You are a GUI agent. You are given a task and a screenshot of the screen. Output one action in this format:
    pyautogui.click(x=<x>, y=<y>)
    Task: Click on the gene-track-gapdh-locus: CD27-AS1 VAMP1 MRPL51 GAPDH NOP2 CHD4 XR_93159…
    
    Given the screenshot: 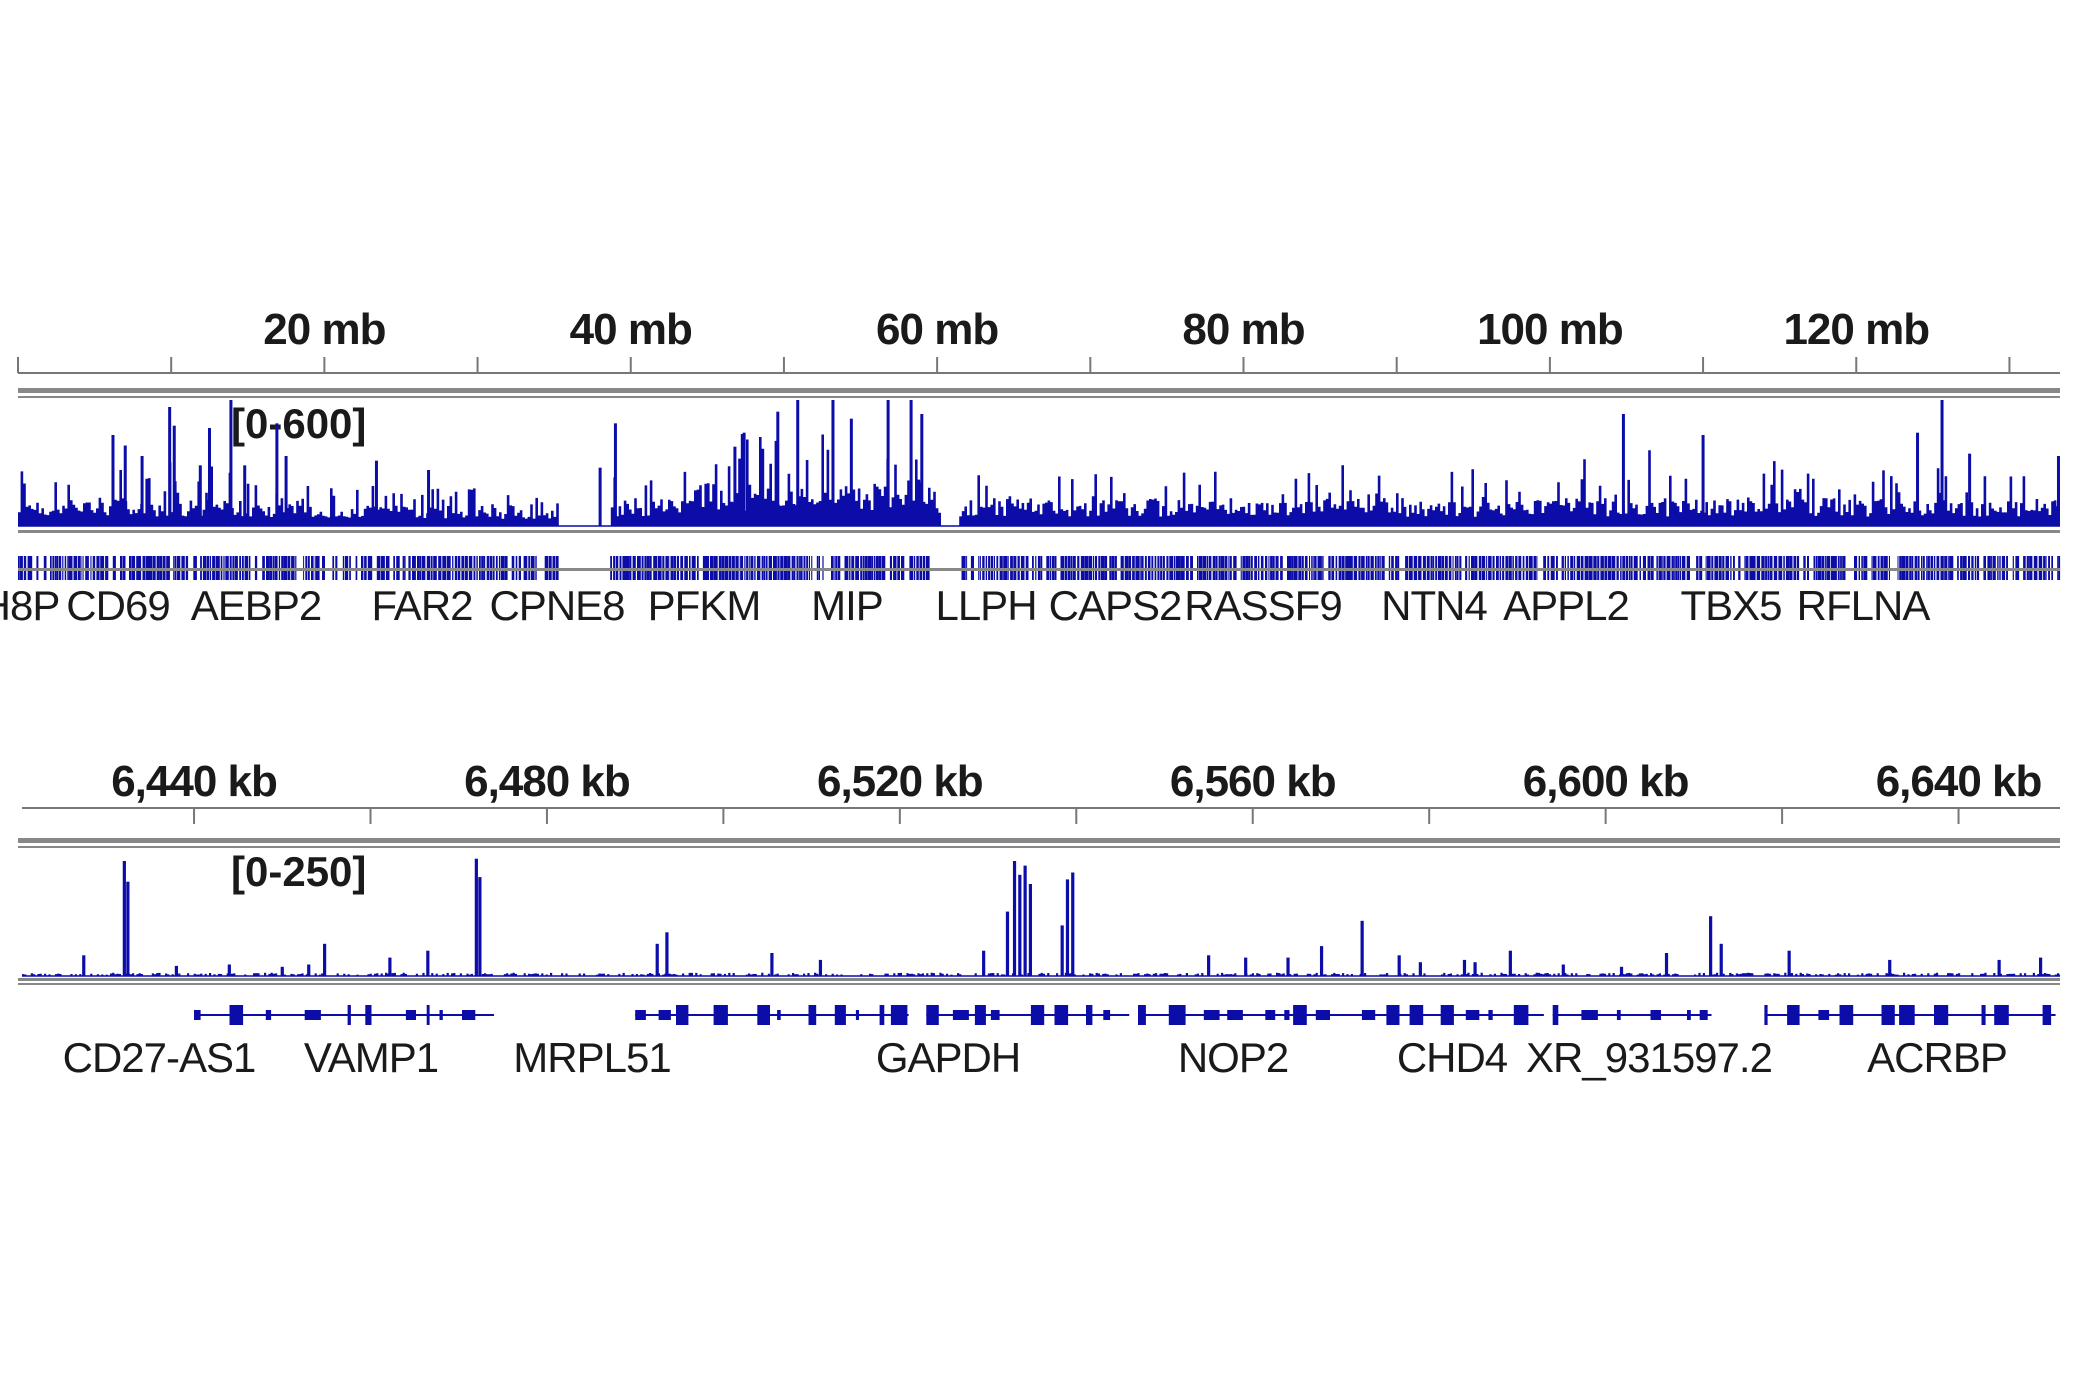 What is the action you would take?
    pyautogui.click(x=1059, y=1043)
    